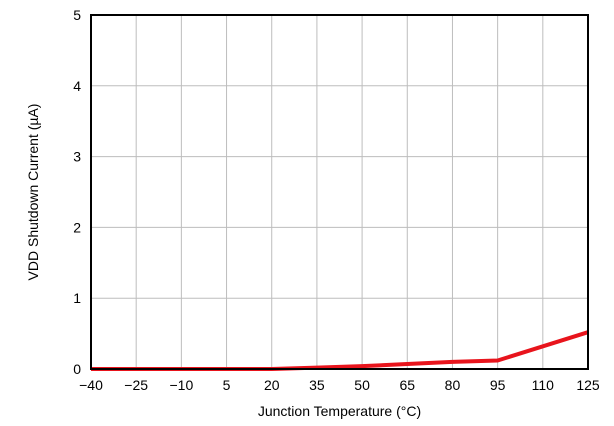 The width and height of the screenshot is (614, 426). What do you see at coordinates (588, 385) in the screenshot?
I see `x-tick-label: 125` at bounding box center [588, 385].